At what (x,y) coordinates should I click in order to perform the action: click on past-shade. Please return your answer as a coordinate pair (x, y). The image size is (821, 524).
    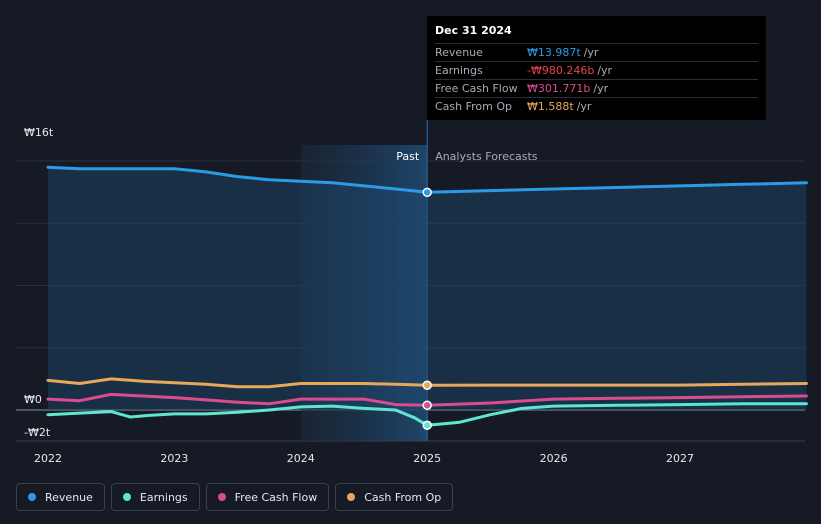
    Looking at the image, I should click on (364, 293).